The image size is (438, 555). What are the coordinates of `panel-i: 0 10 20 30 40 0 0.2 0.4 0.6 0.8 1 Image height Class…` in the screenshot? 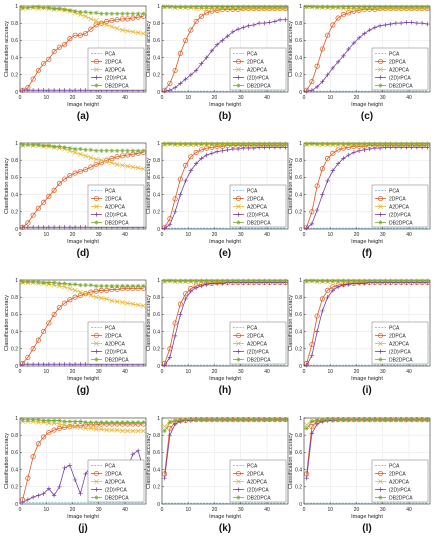 It's located at (359, 337).